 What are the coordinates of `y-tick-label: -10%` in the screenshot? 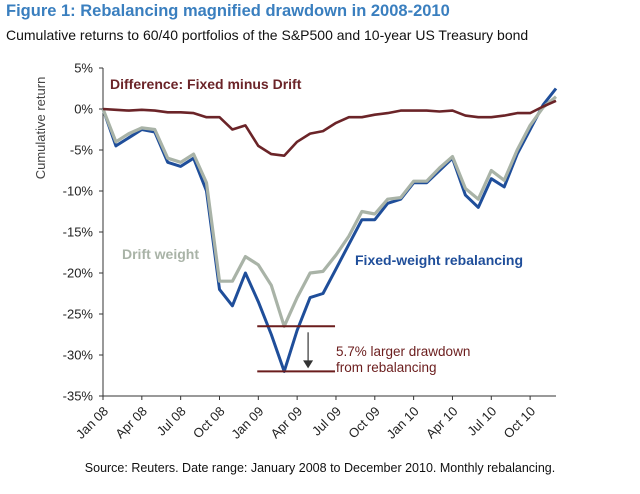 It's located at (78, 191).